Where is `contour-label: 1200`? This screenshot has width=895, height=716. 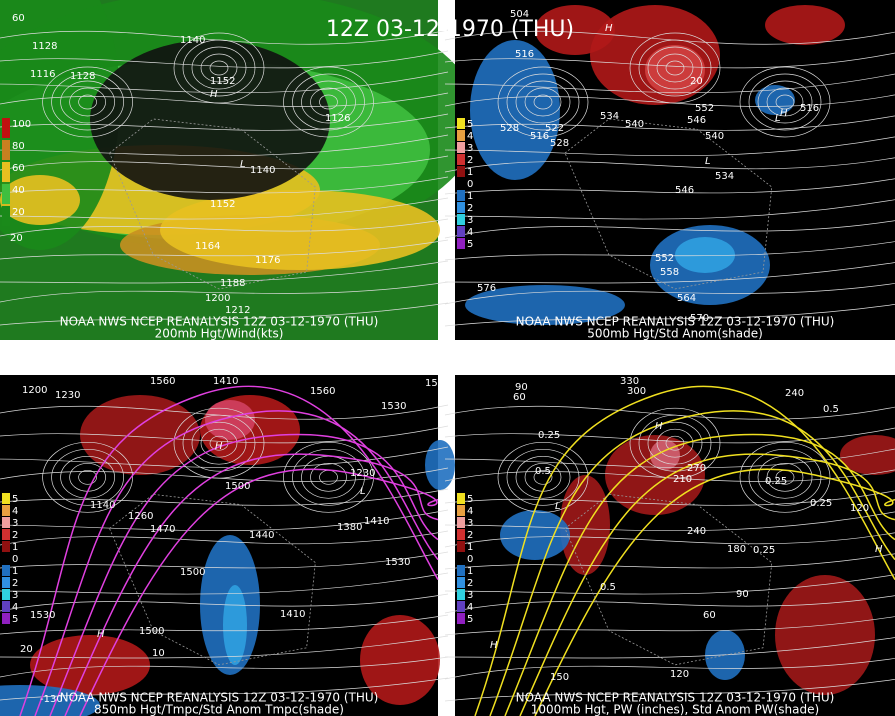 contour-label: 1200 is located at coordinates (34, 390).